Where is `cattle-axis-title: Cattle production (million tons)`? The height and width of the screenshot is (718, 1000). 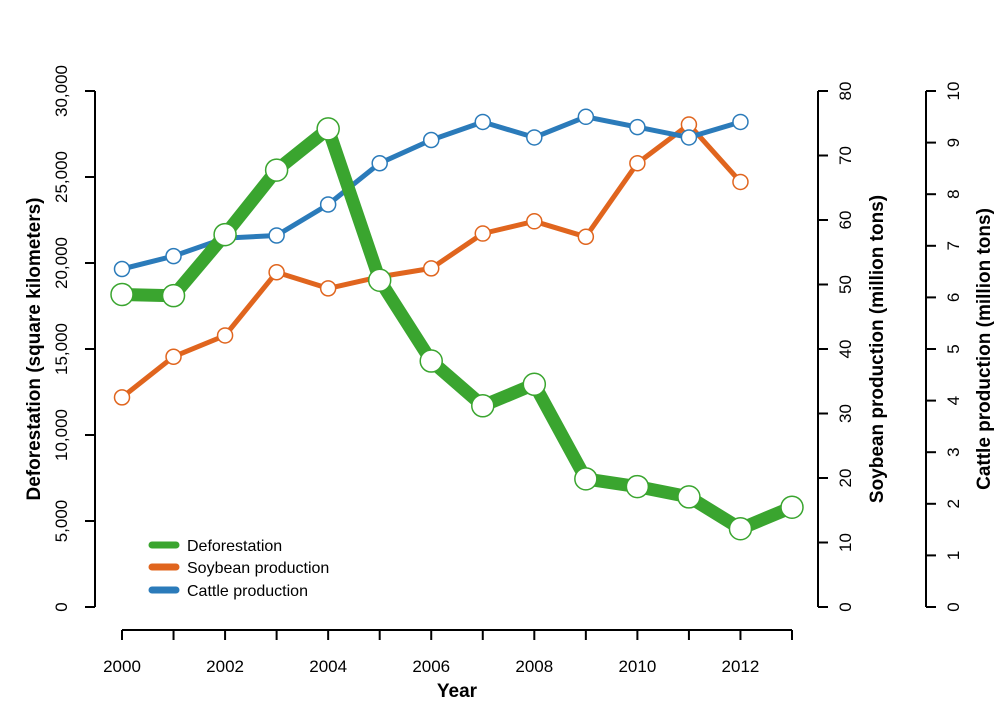 cattle-axis-title: Cattle production (million tons) is located at coordinates (984, 349).